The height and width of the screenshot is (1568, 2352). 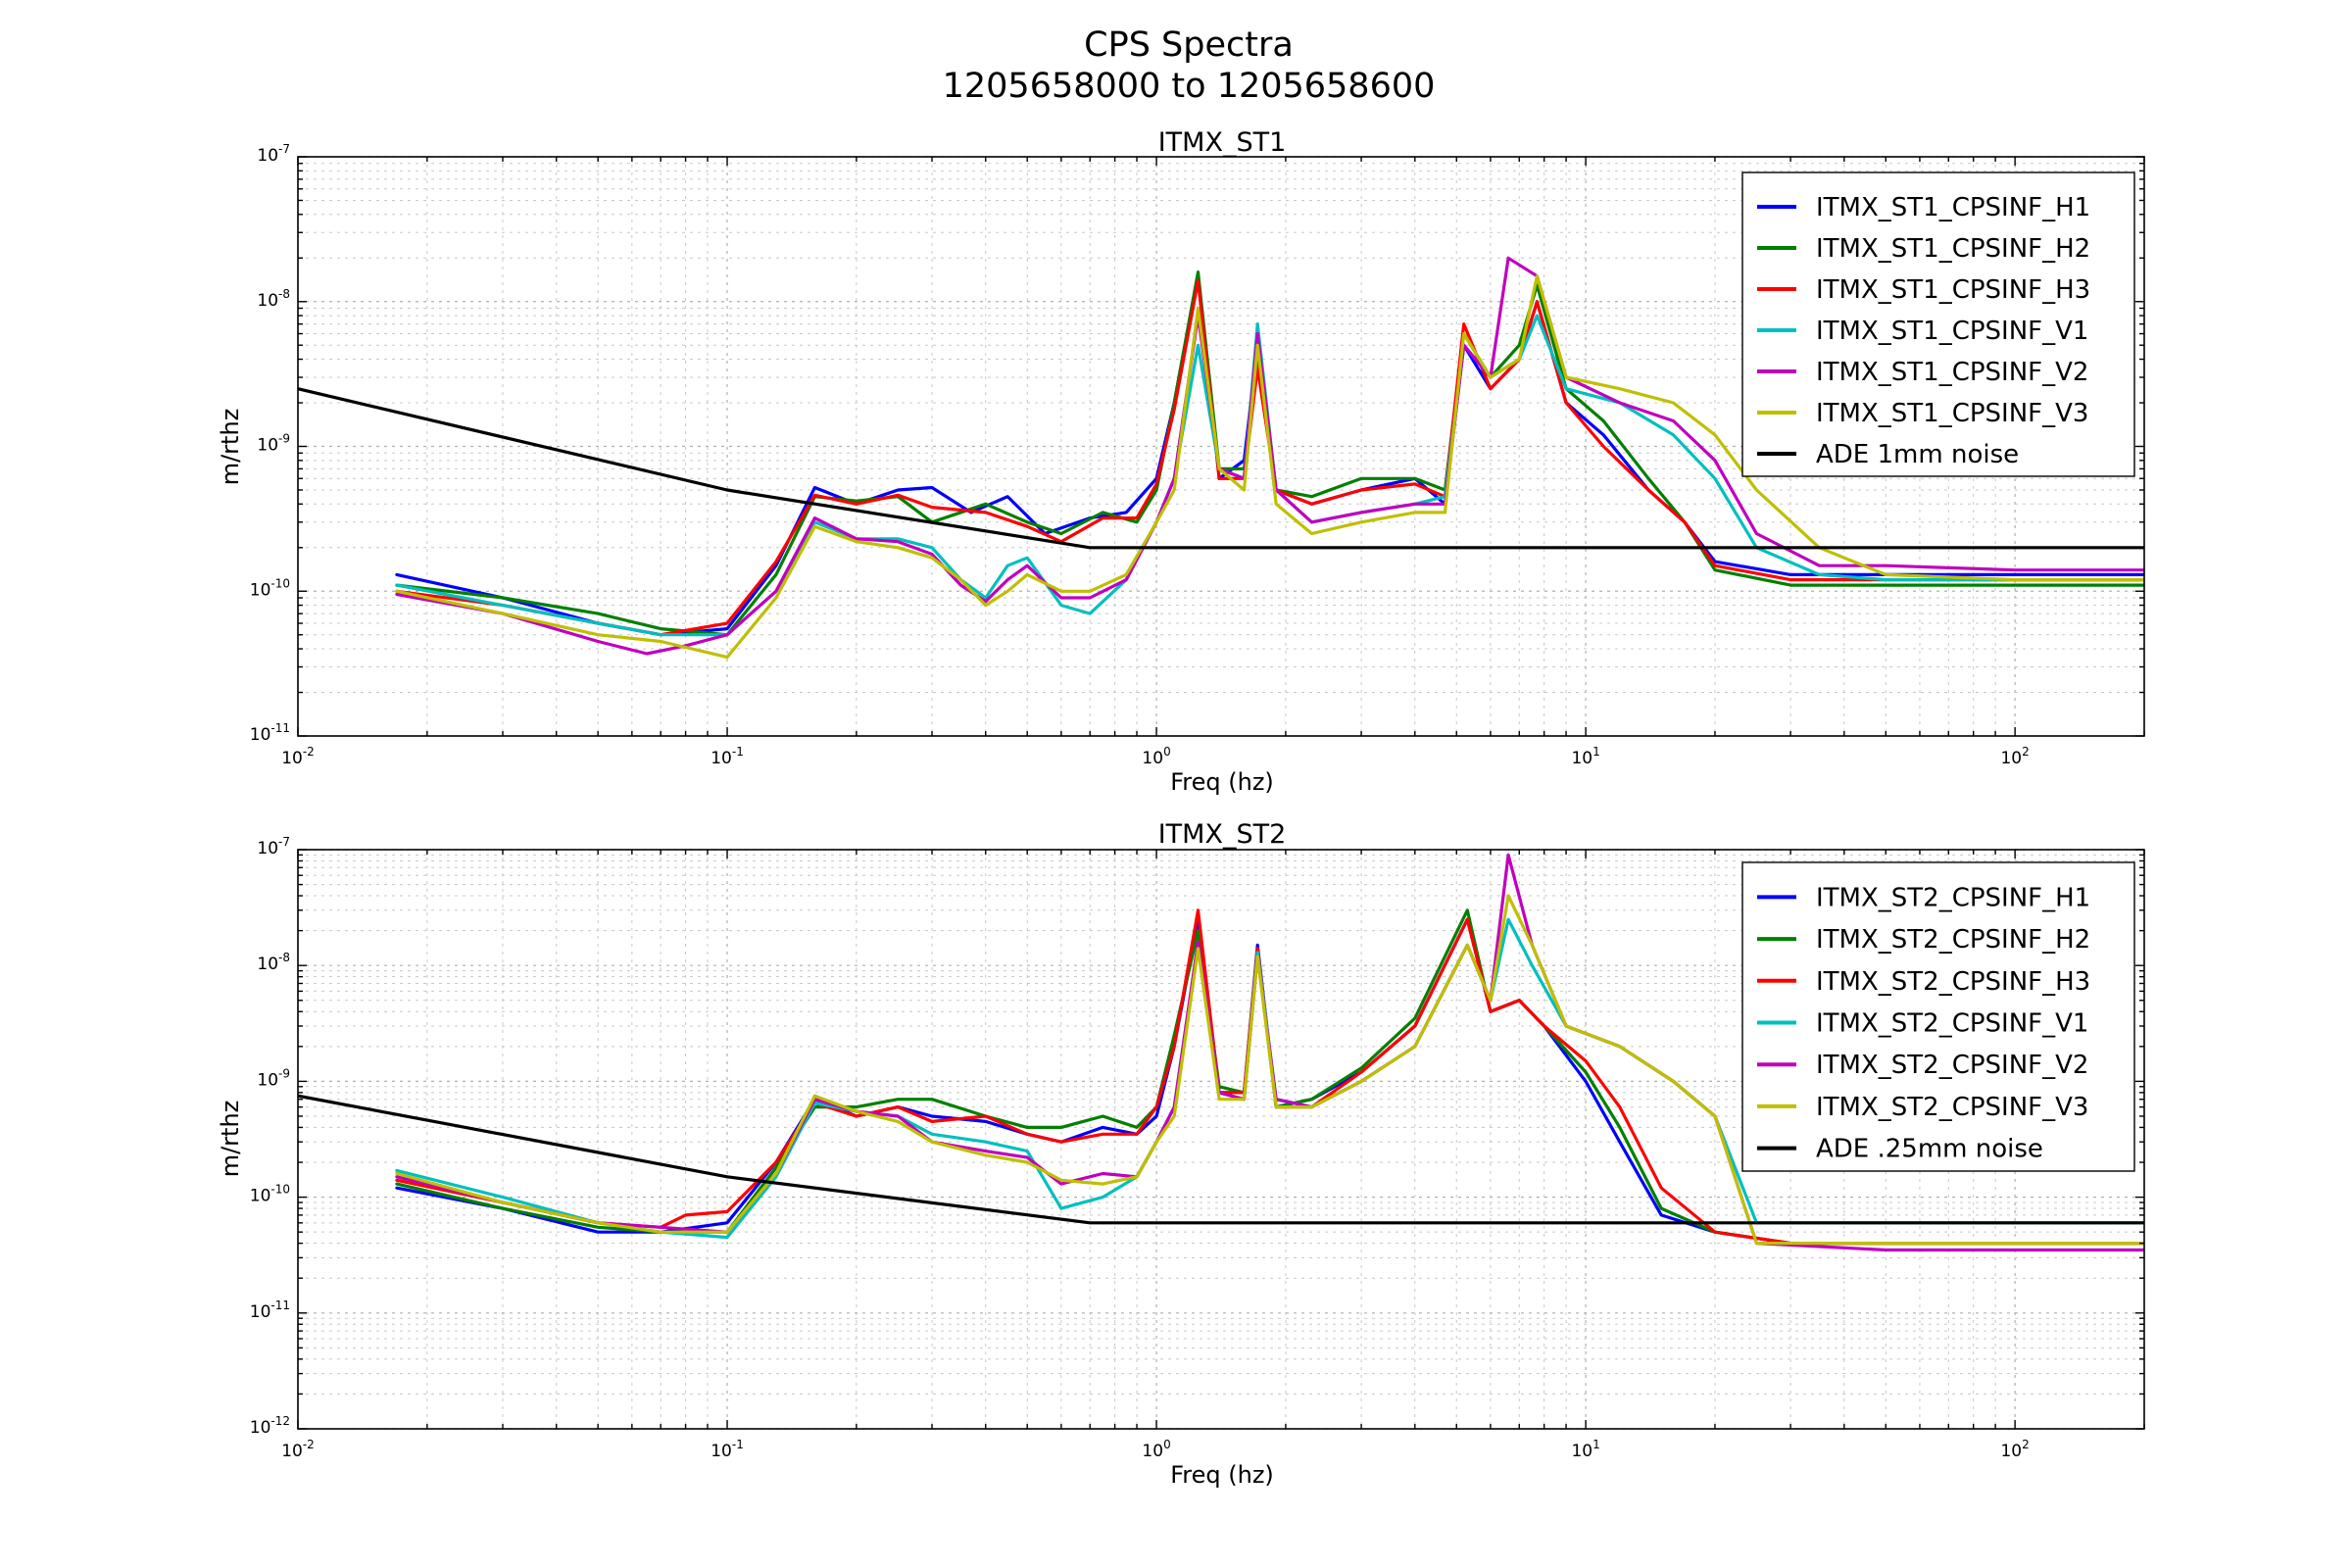 What do you see at coordinates (1929, 1149) in the screenshot?
I see `legend-label-ade-25mm-noise: ADE .25mm noise` at bounding box center [1929, 1149].